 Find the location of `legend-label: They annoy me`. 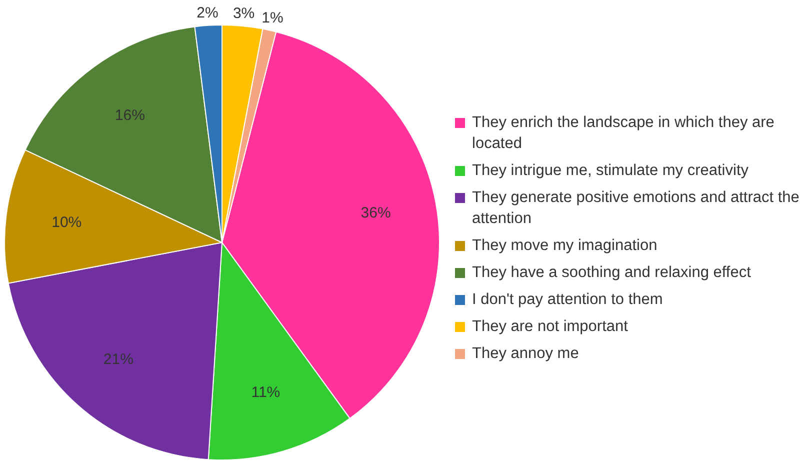

legend-label: They annoy me is located at coordinates (525, 354).